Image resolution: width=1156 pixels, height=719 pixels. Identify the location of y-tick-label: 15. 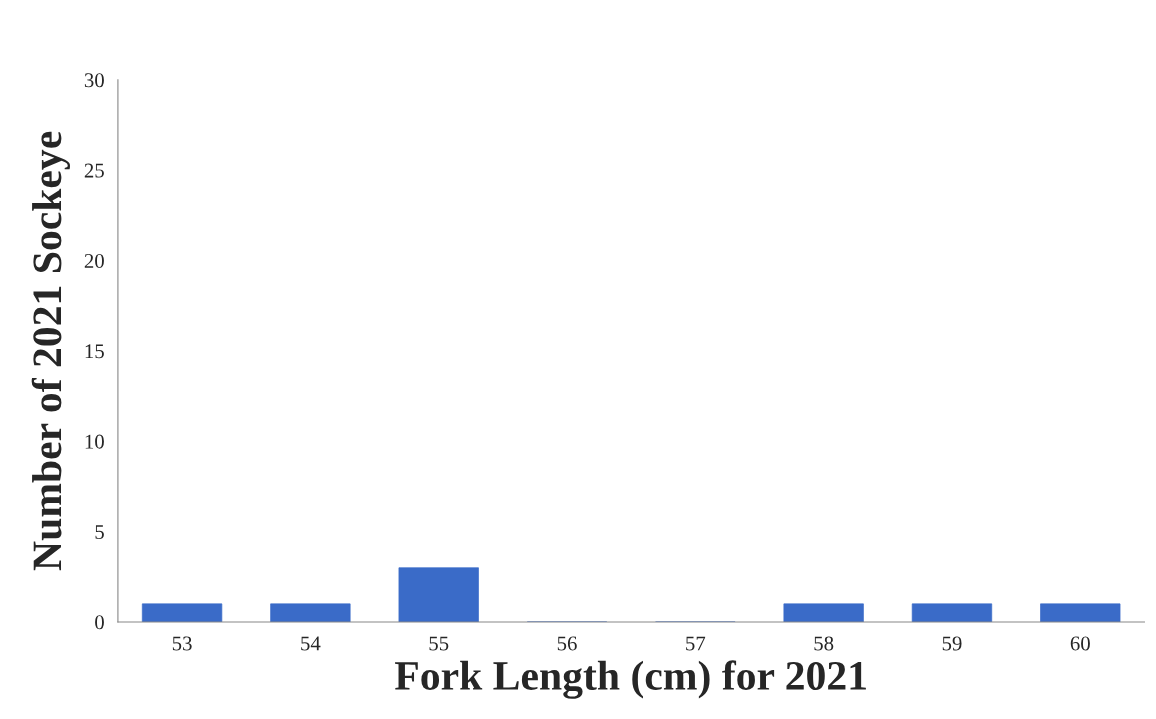
(94, 351).